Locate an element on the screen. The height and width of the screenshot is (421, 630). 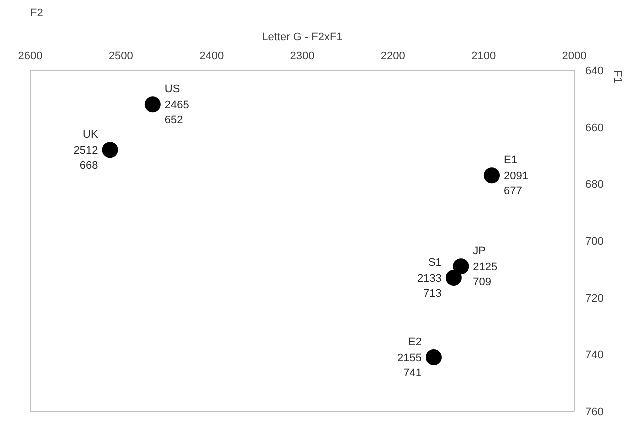
chart-title: Letter G - F2xF1 is located at coordinates (302, 38).